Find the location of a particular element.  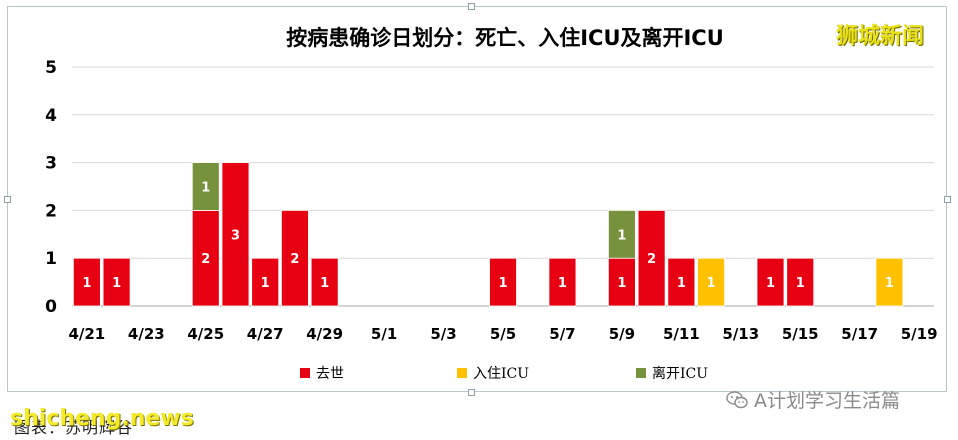

resize-handle-left is located at coordinates (7, 199).